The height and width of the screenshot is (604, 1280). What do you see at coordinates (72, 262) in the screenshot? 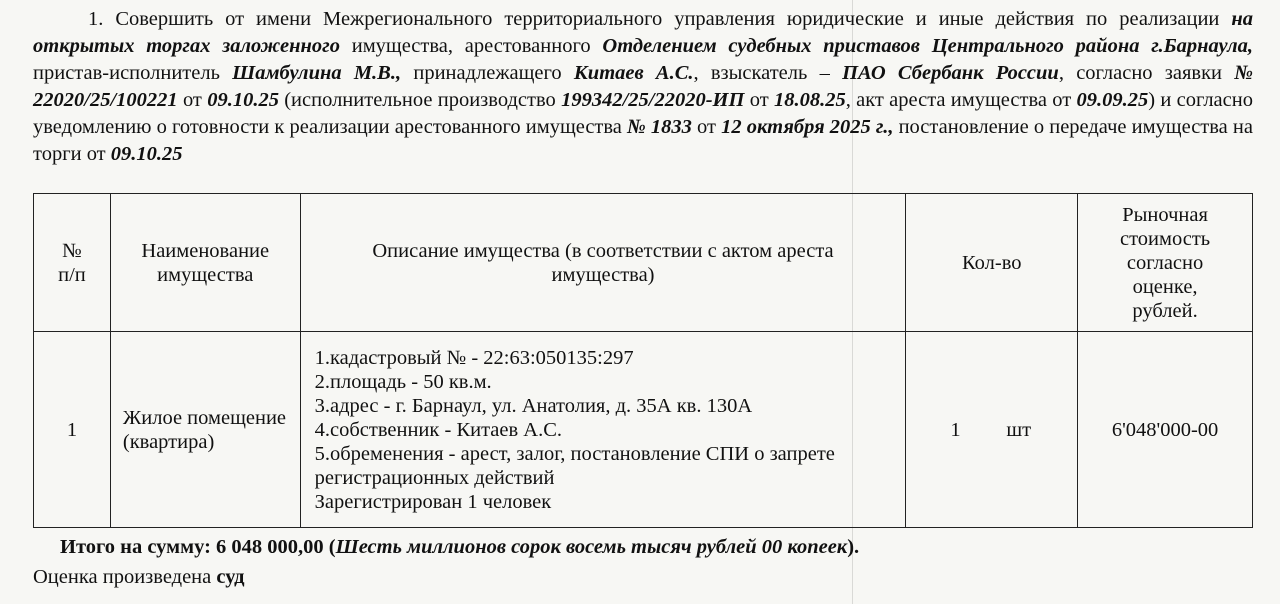
I see `header-number: № п/п` at bounding box center [72, 262].